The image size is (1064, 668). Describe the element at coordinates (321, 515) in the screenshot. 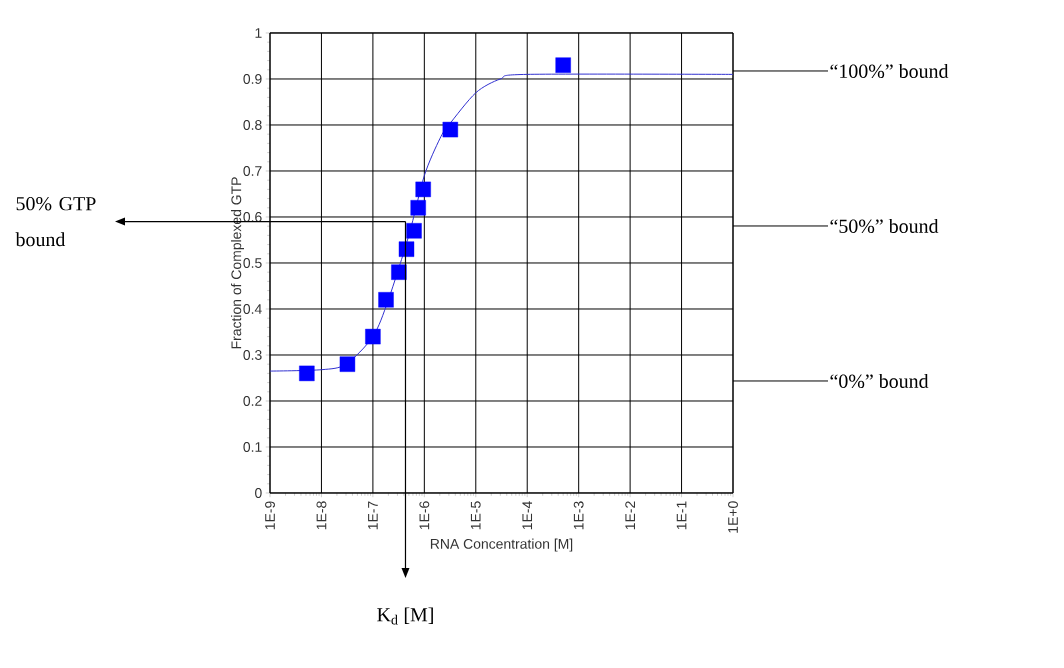

I see `x-tick-label: 1E-8` at that location.